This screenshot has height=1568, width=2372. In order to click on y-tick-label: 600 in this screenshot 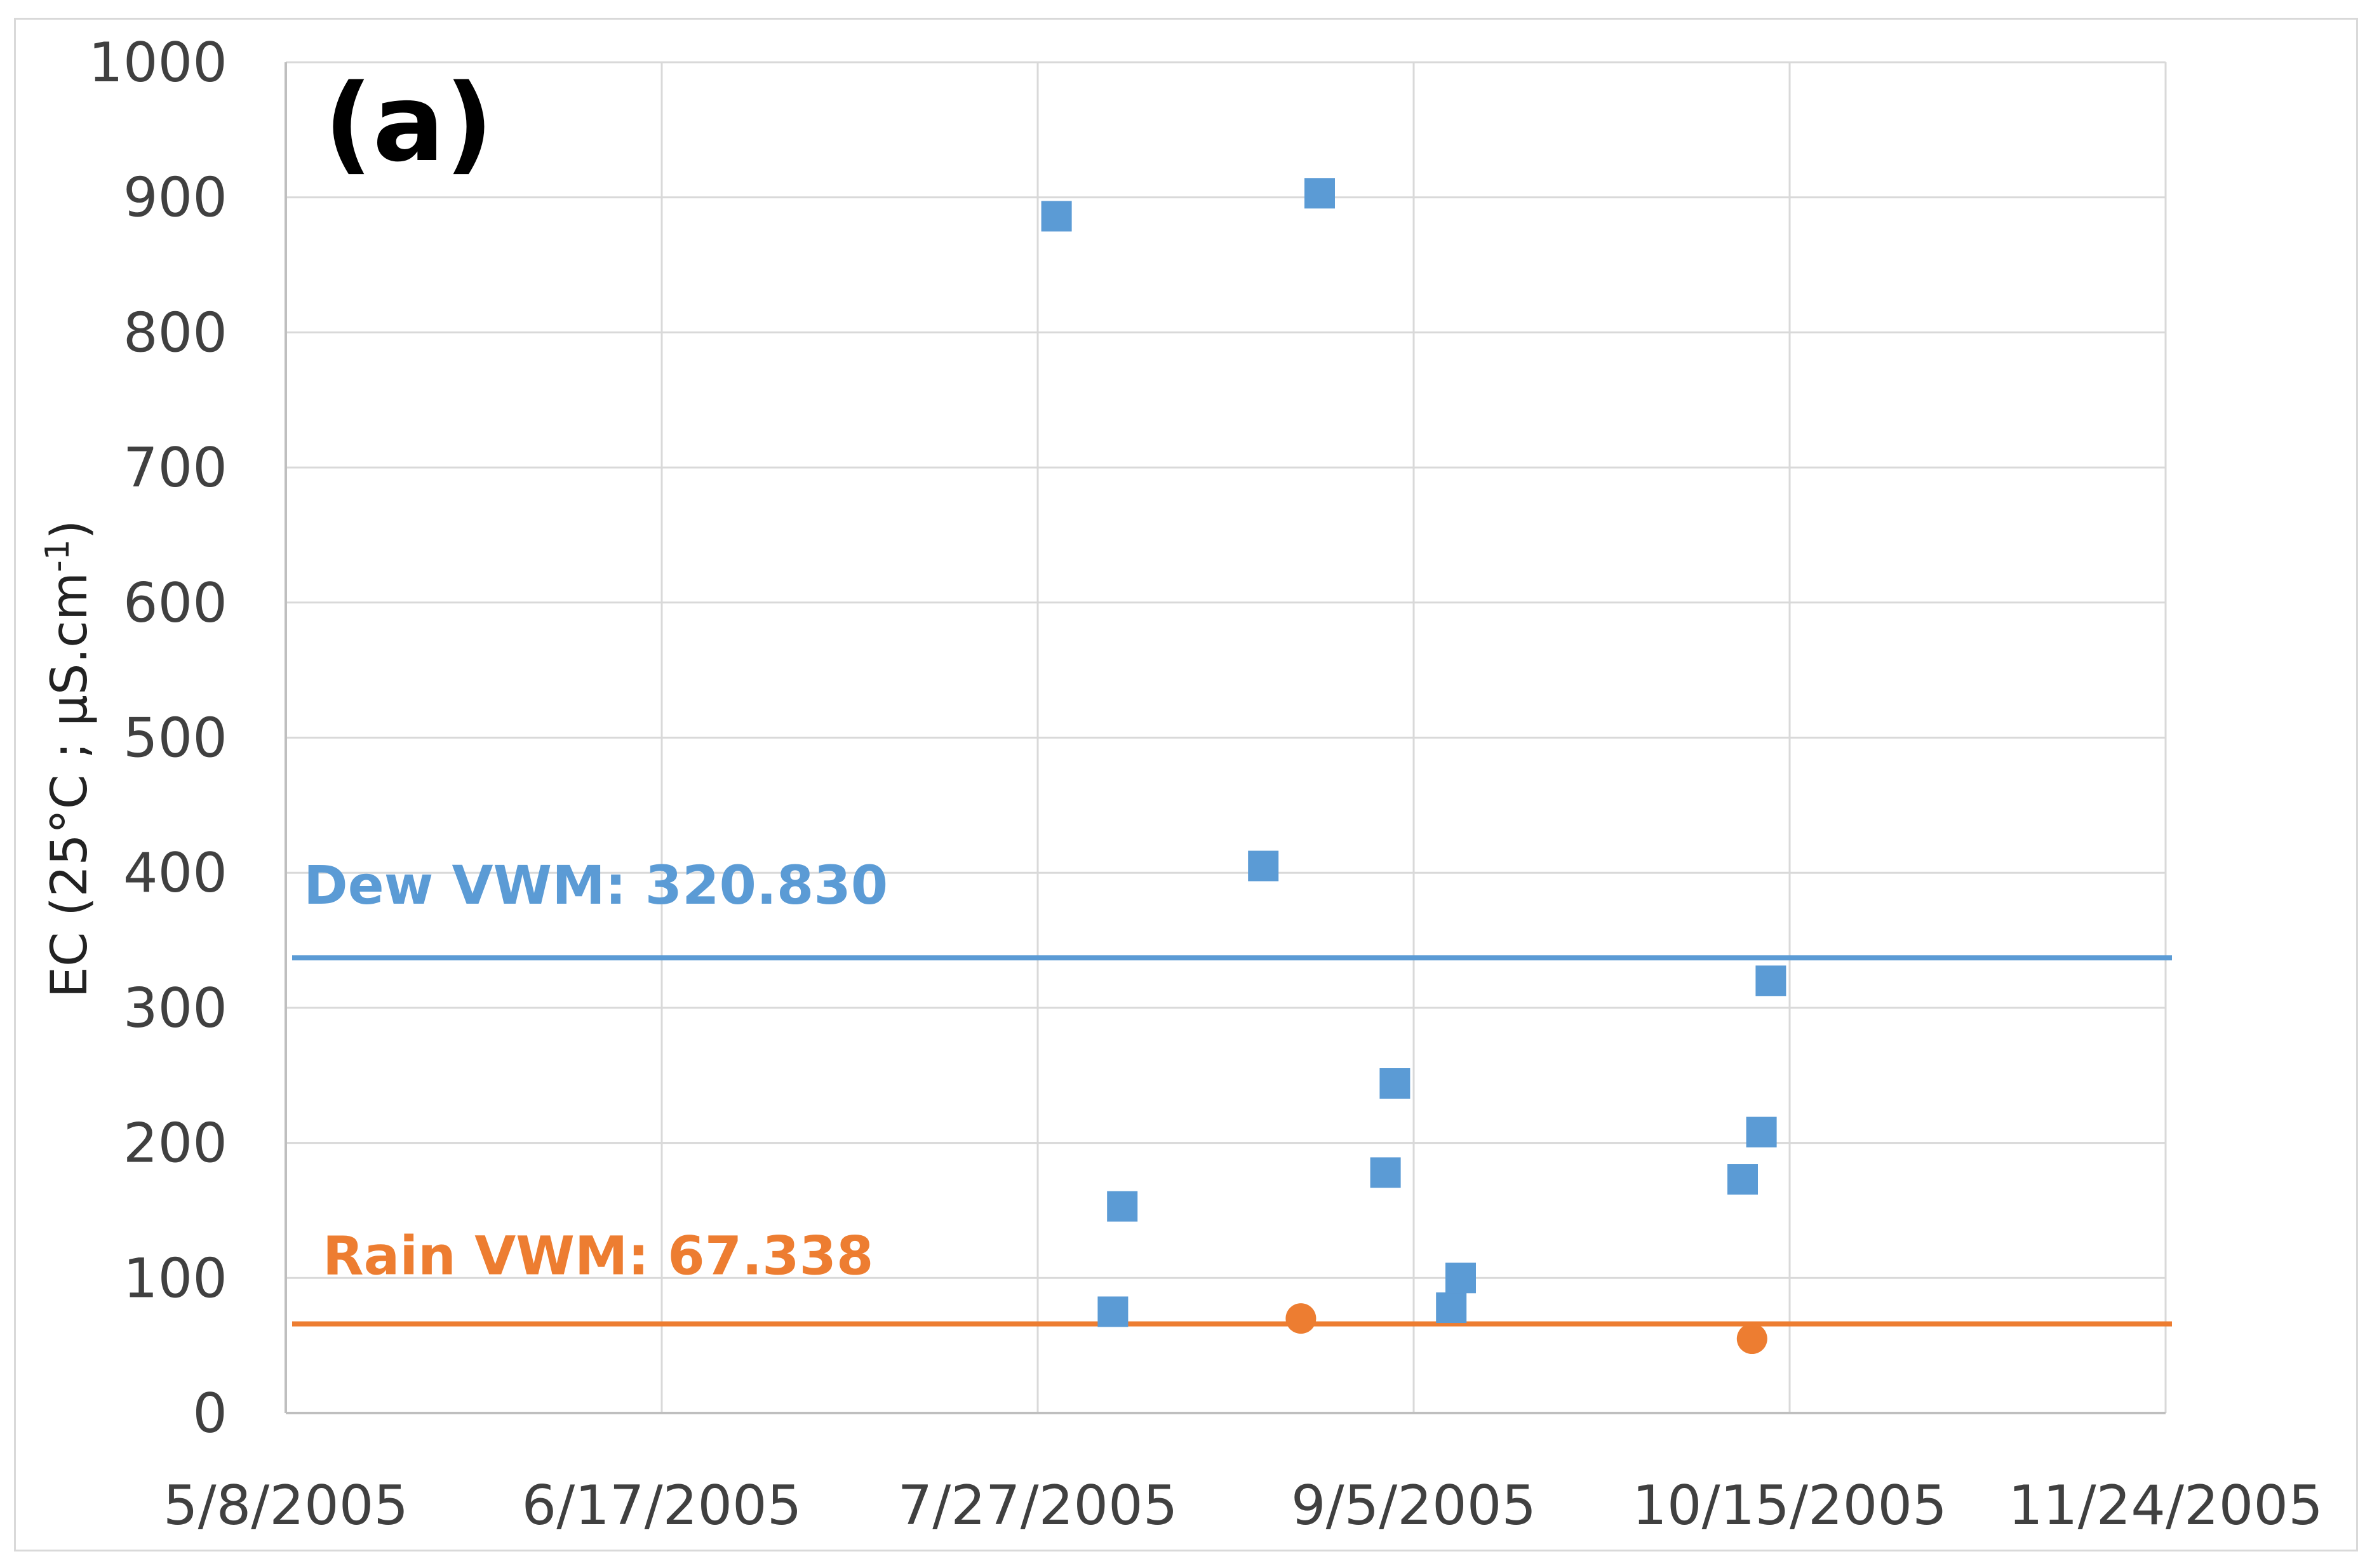, I will do `click(175, 603)`.